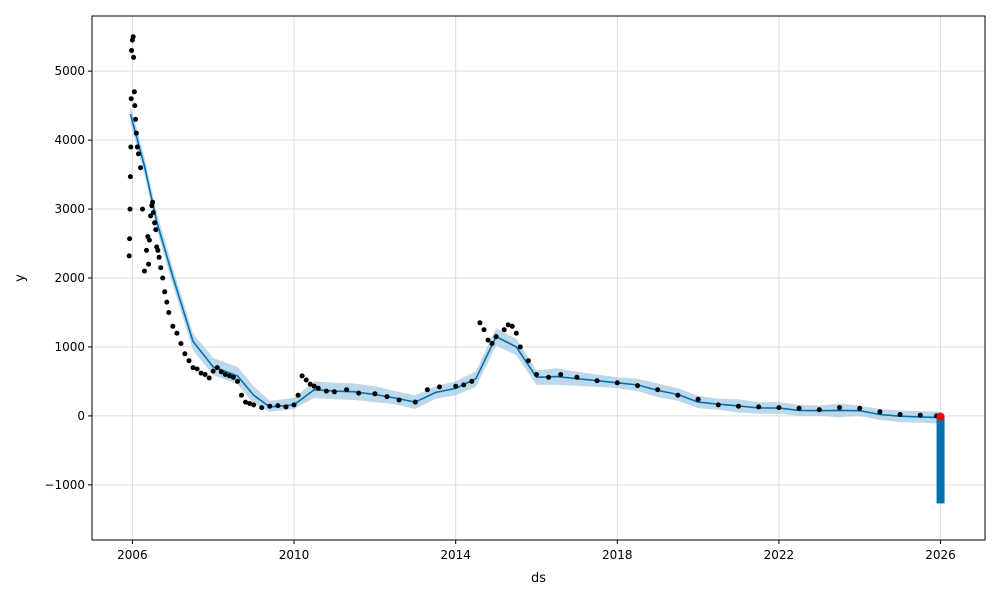  Describe the element at coordinates (940, 555) in the screenshot. I see `x-tick-label: 2026` at that location.